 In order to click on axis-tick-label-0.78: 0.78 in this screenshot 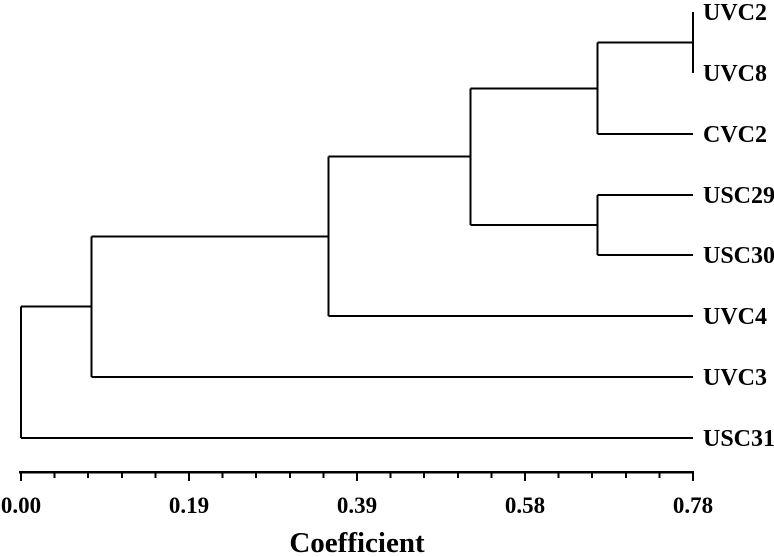, I will do `click(693, 505)`.